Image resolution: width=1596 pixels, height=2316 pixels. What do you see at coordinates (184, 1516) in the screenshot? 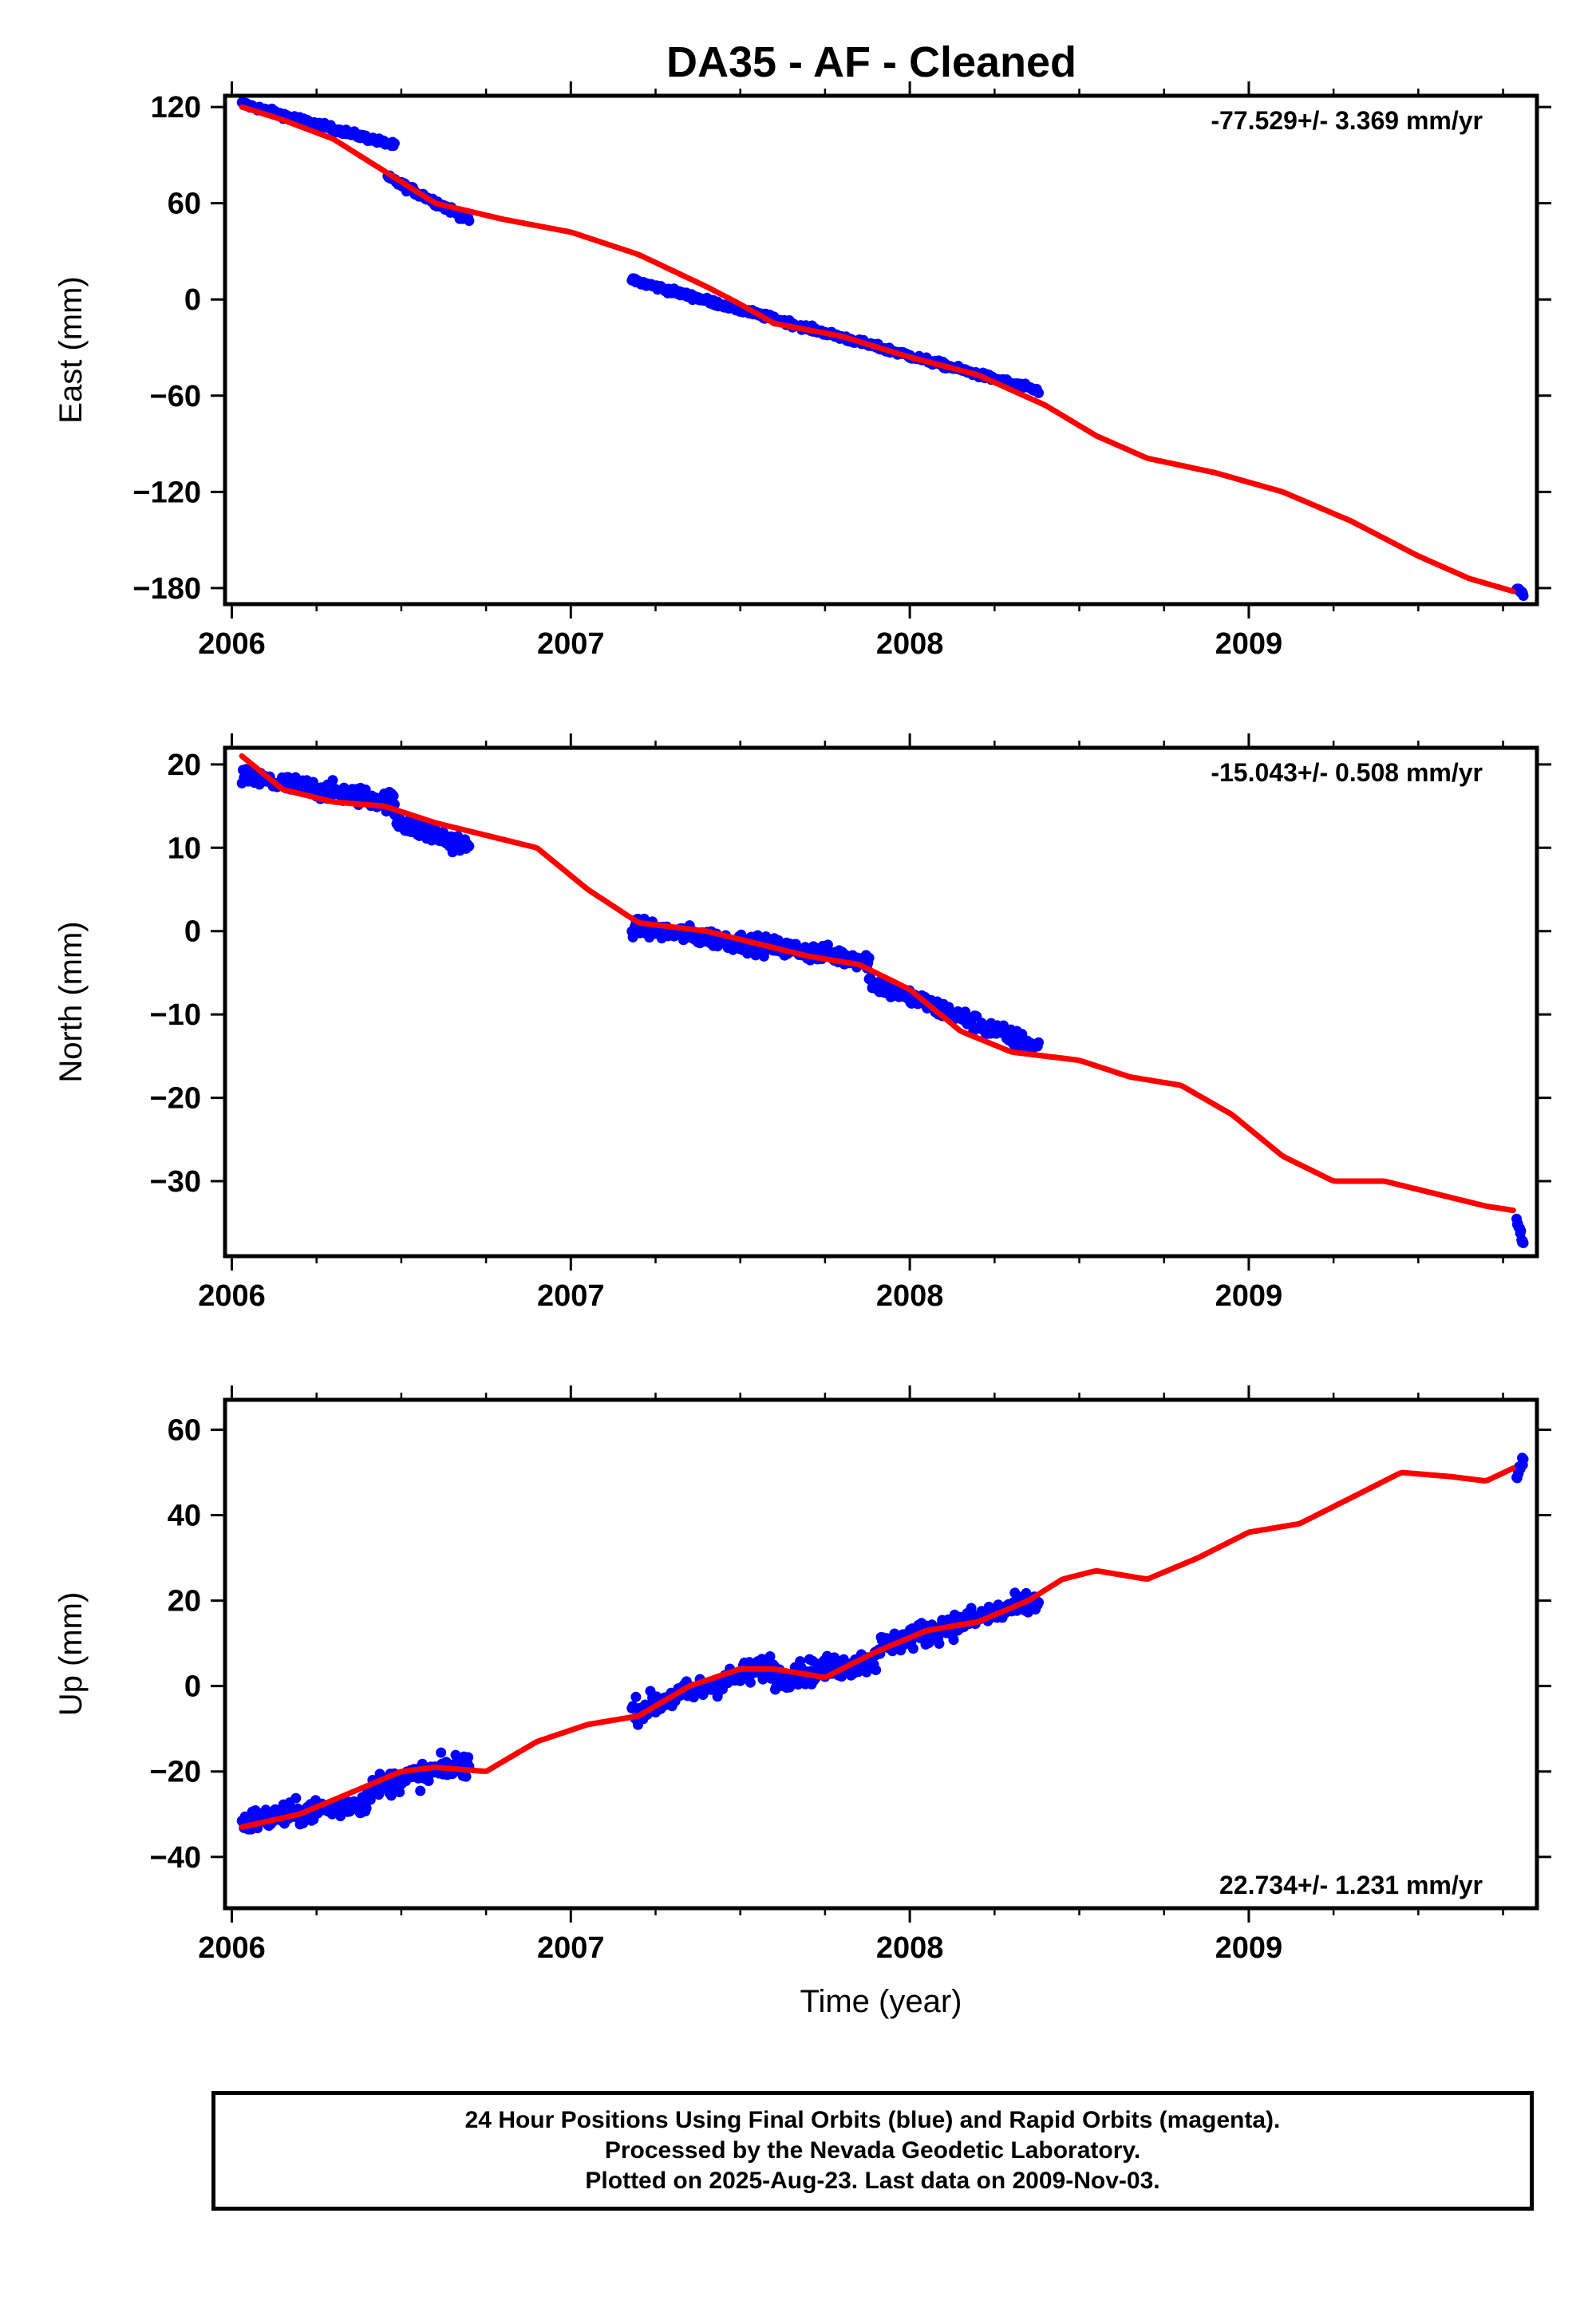
I see `y-tick-label: 40` at bounding box center [184, 1516].